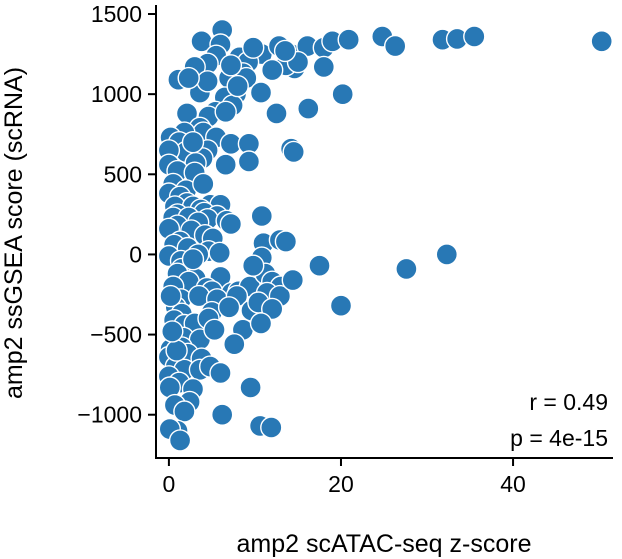  Describe the element at coordinates (109, 415) in the screenshot. I see `y-tick-label: −1000` at that location.